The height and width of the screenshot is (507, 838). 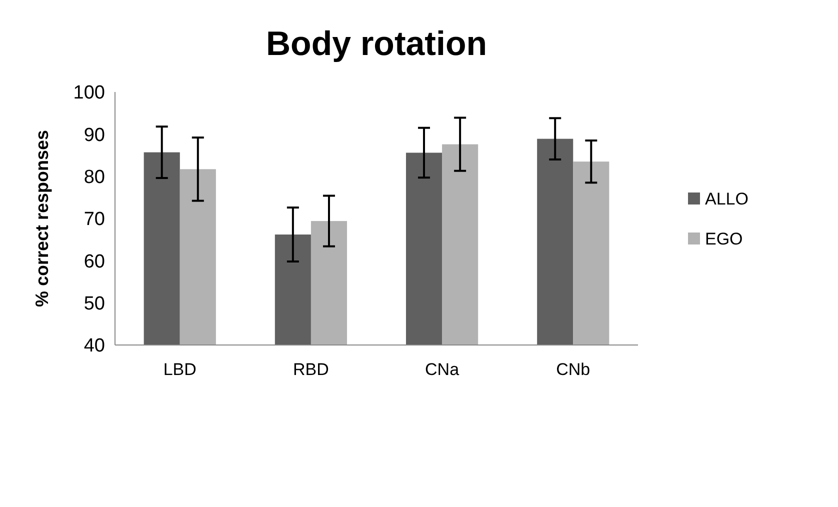 I want to click on x-tick-label: LBD, so click(x=179, y=369).